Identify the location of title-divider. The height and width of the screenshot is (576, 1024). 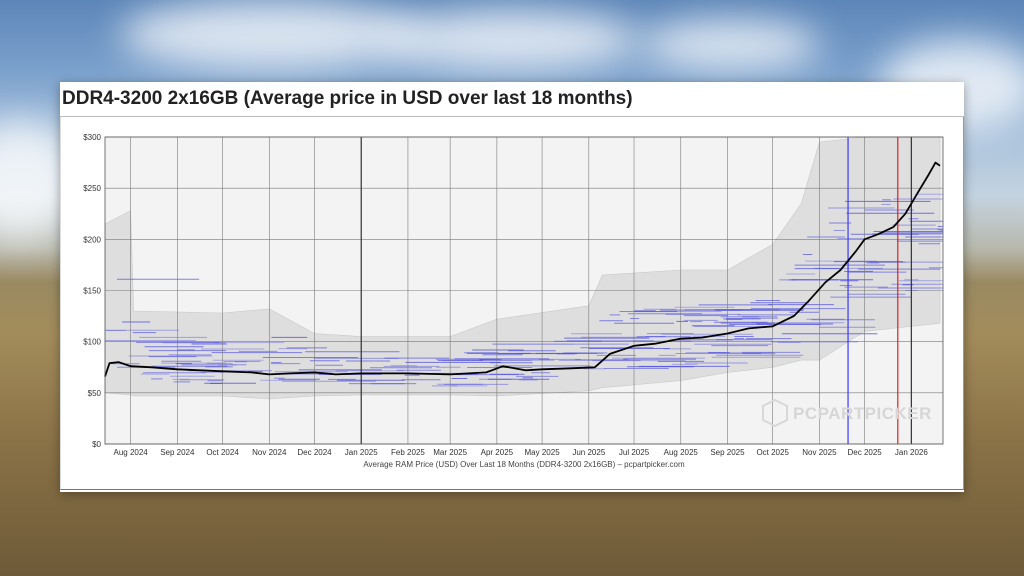
(512, 116).